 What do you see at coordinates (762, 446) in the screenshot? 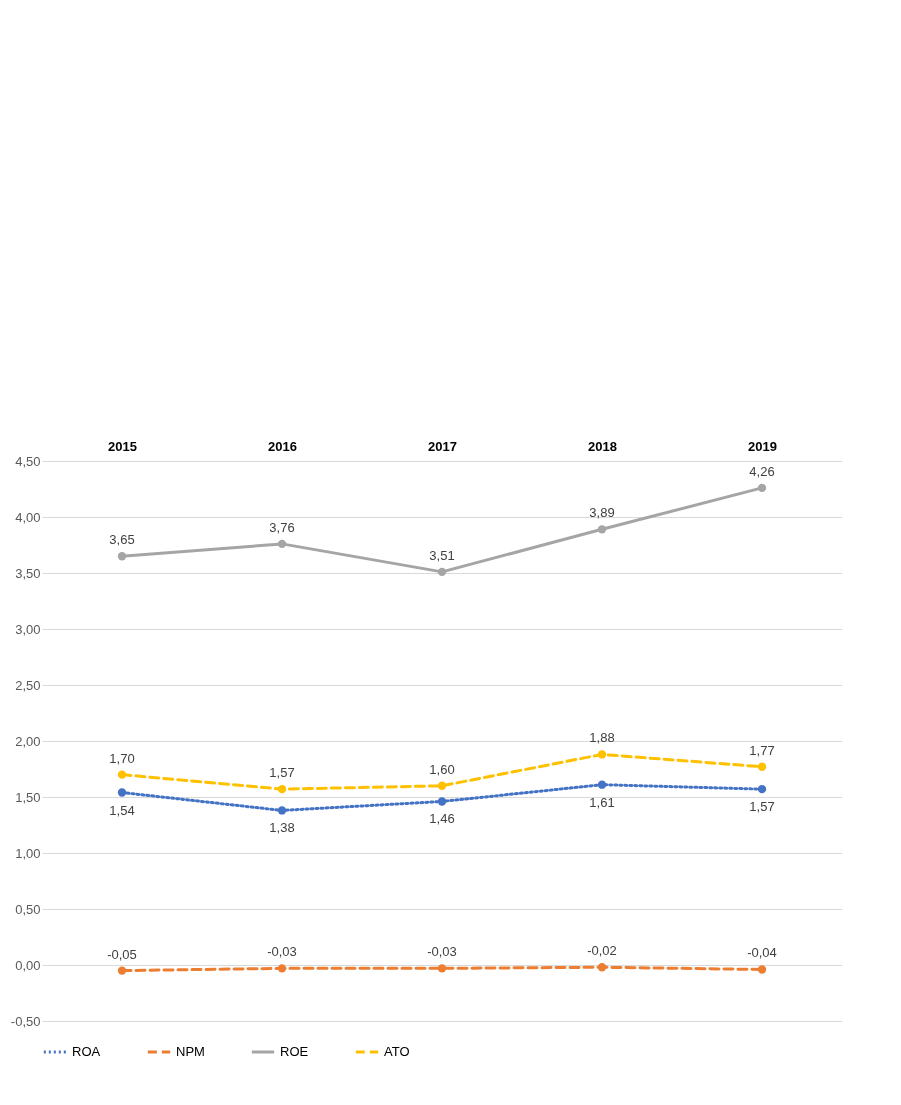
I see `x-tick-label: 2019` at bounding box center [762, 446].